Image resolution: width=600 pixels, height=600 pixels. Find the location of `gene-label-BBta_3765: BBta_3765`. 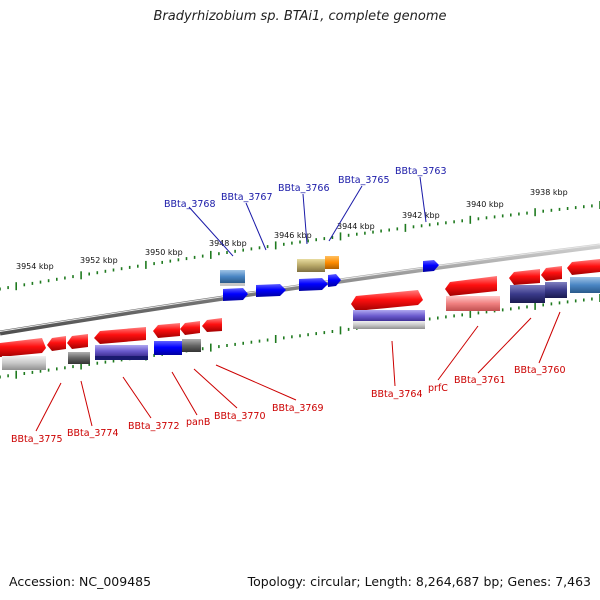

gene-label-BBta_3765: BBta_3765 is located at coordinates (364, 180).